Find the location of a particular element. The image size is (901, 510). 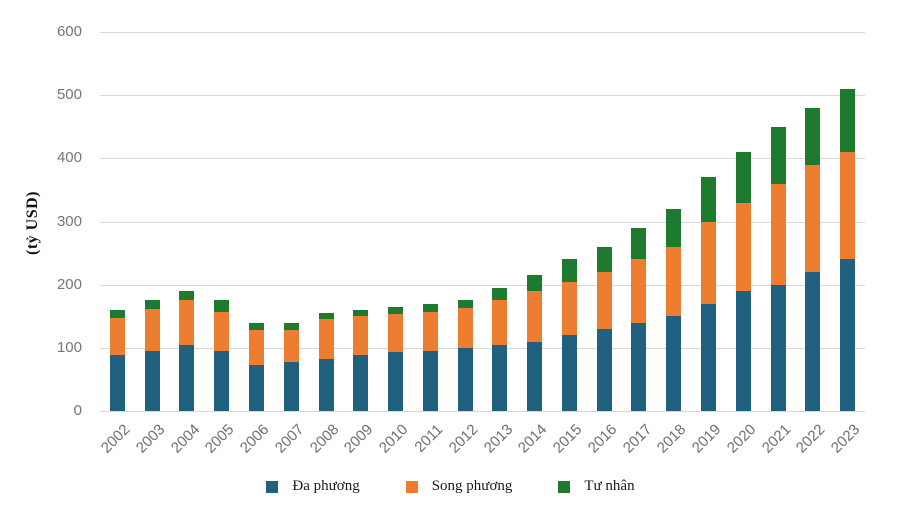

x-tick-label: 2011 is located at coordinates (429, 438).